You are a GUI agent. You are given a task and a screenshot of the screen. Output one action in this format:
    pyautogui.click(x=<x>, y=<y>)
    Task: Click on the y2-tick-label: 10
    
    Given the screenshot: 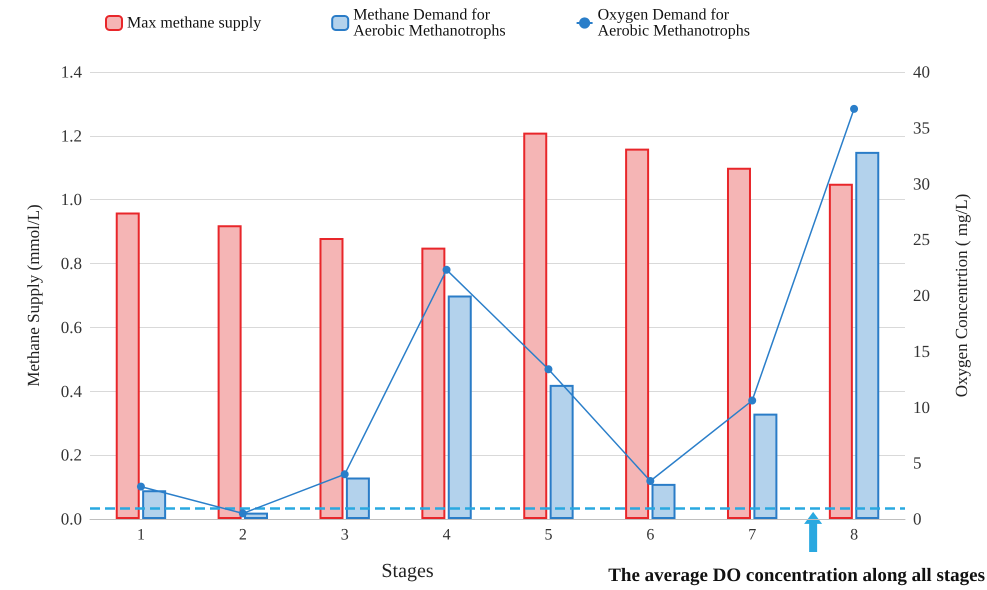 What is the action you would take?
    pyautogui.click(x=921, y=407)
    